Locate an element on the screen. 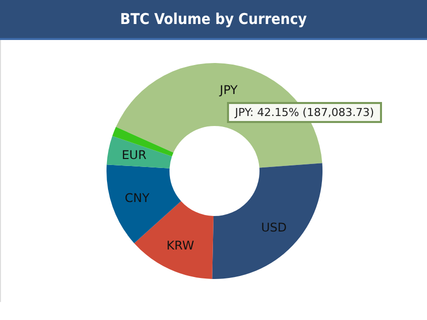 This screenshot has height=320, width=427. slice-label: EUR is located at coordinates (134, 155).